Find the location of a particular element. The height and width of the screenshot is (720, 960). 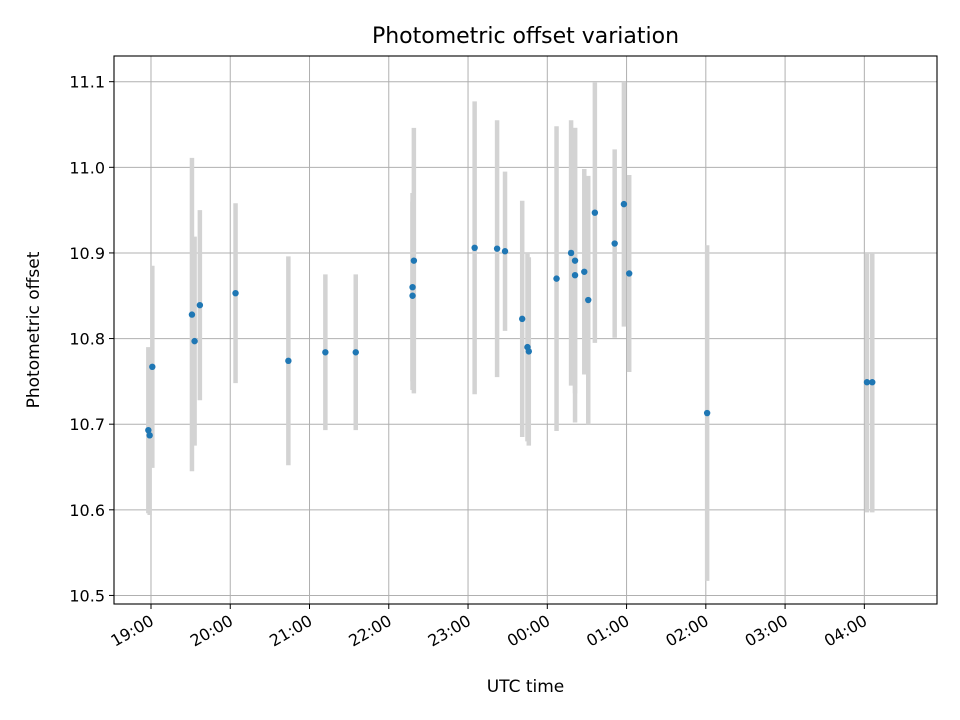

y-tick-label: 10.6 is located at coordinates (87, 510).